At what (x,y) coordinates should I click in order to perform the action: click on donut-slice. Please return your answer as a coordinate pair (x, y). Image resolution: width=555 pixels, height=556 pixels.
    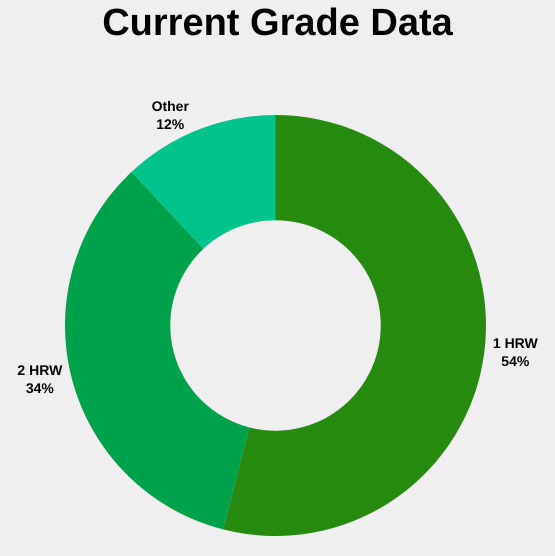
    Looking at the image, I should click on (203, 182).